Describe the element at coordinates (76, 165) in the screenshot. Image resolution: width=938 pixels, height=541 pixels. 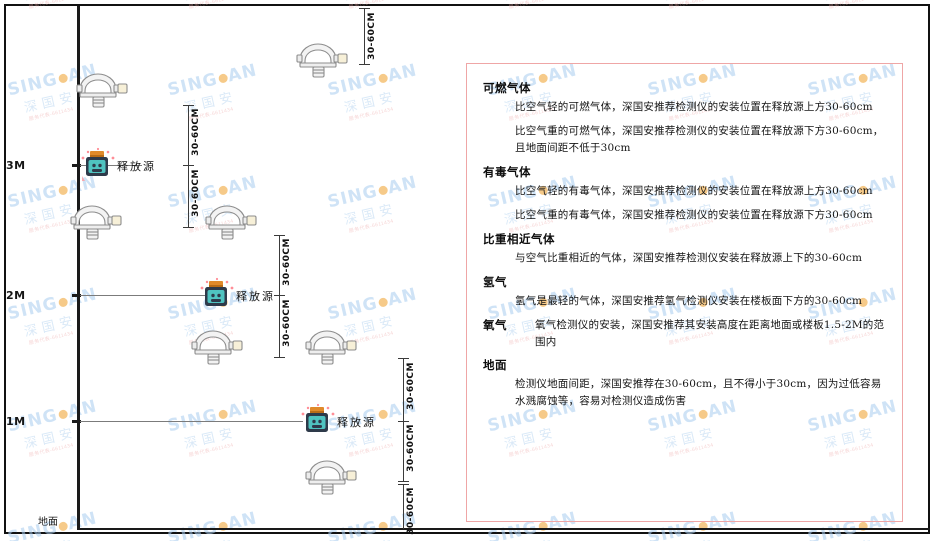
I see `tick-3m` at that location.